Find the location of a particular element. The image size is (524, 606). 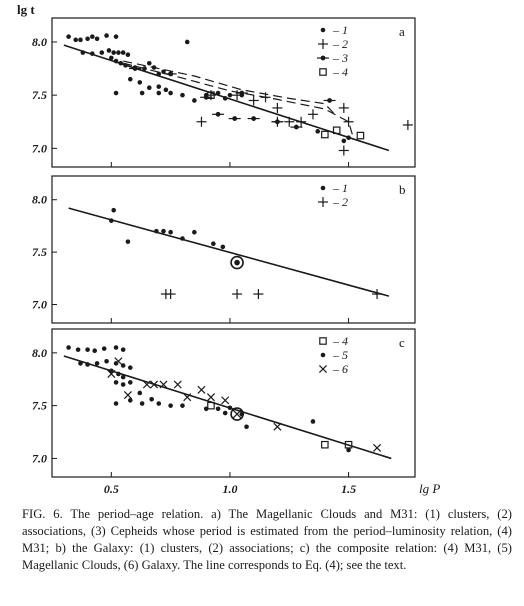

square-mark is located at coordinates (211, 95).